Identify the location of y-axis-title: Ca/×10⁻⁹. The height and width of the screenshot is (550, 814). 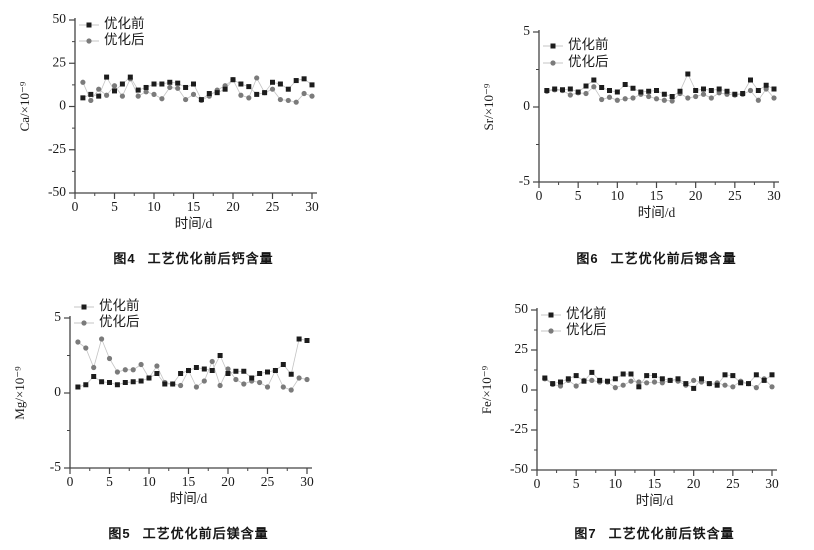
(24, 106).